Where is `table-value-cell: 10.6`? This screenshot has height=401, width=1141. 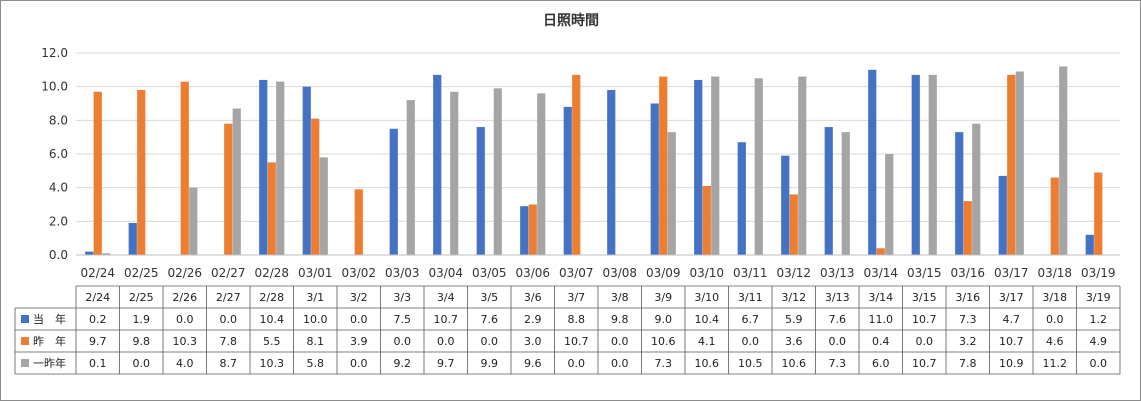
table-value-cell: 10.6 is located at coordinates (663, 341).